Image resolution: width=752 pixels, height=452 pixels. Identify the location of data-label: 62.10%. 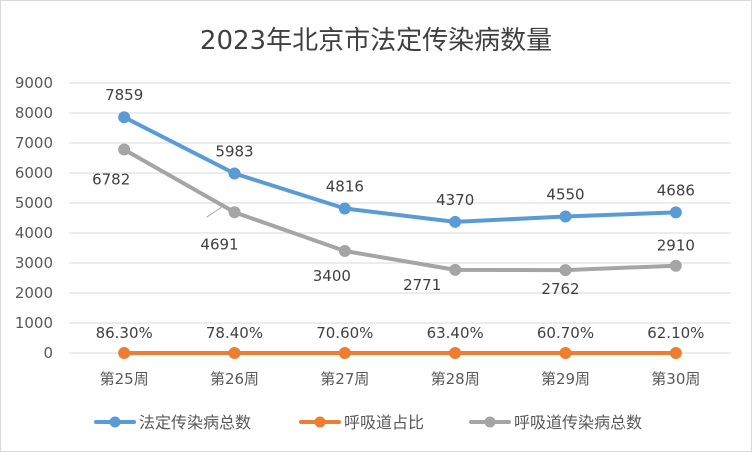
(675, 333).